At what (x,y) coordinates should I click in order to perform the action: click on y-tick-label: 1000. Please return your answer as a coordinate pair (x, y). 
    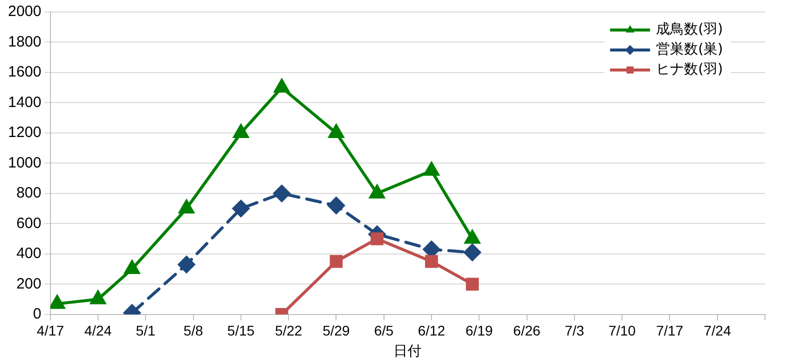
    Looking at the image, I should click on (25, 163).